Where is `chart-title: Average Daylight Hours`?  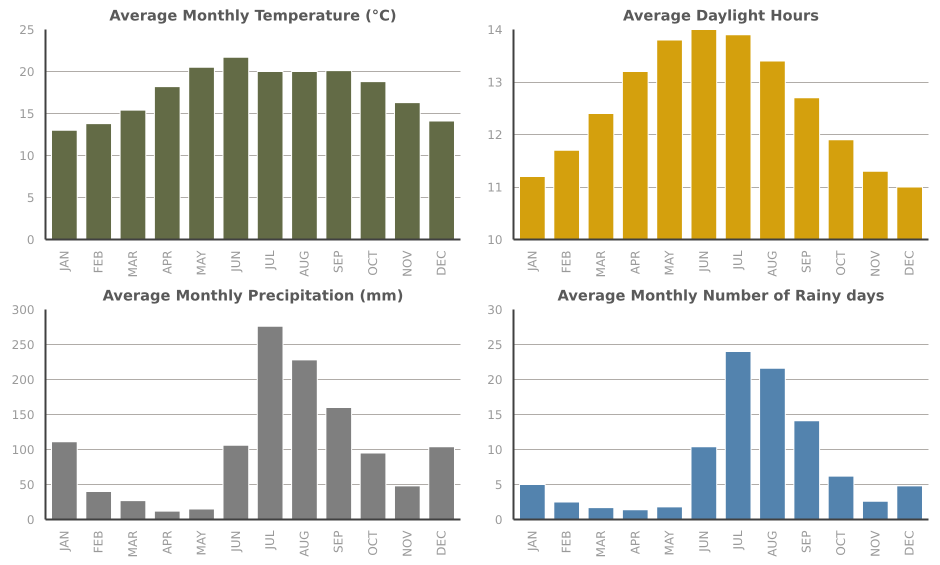 chart-title: Average Daylight Hours is located at coordinates (721, 16).